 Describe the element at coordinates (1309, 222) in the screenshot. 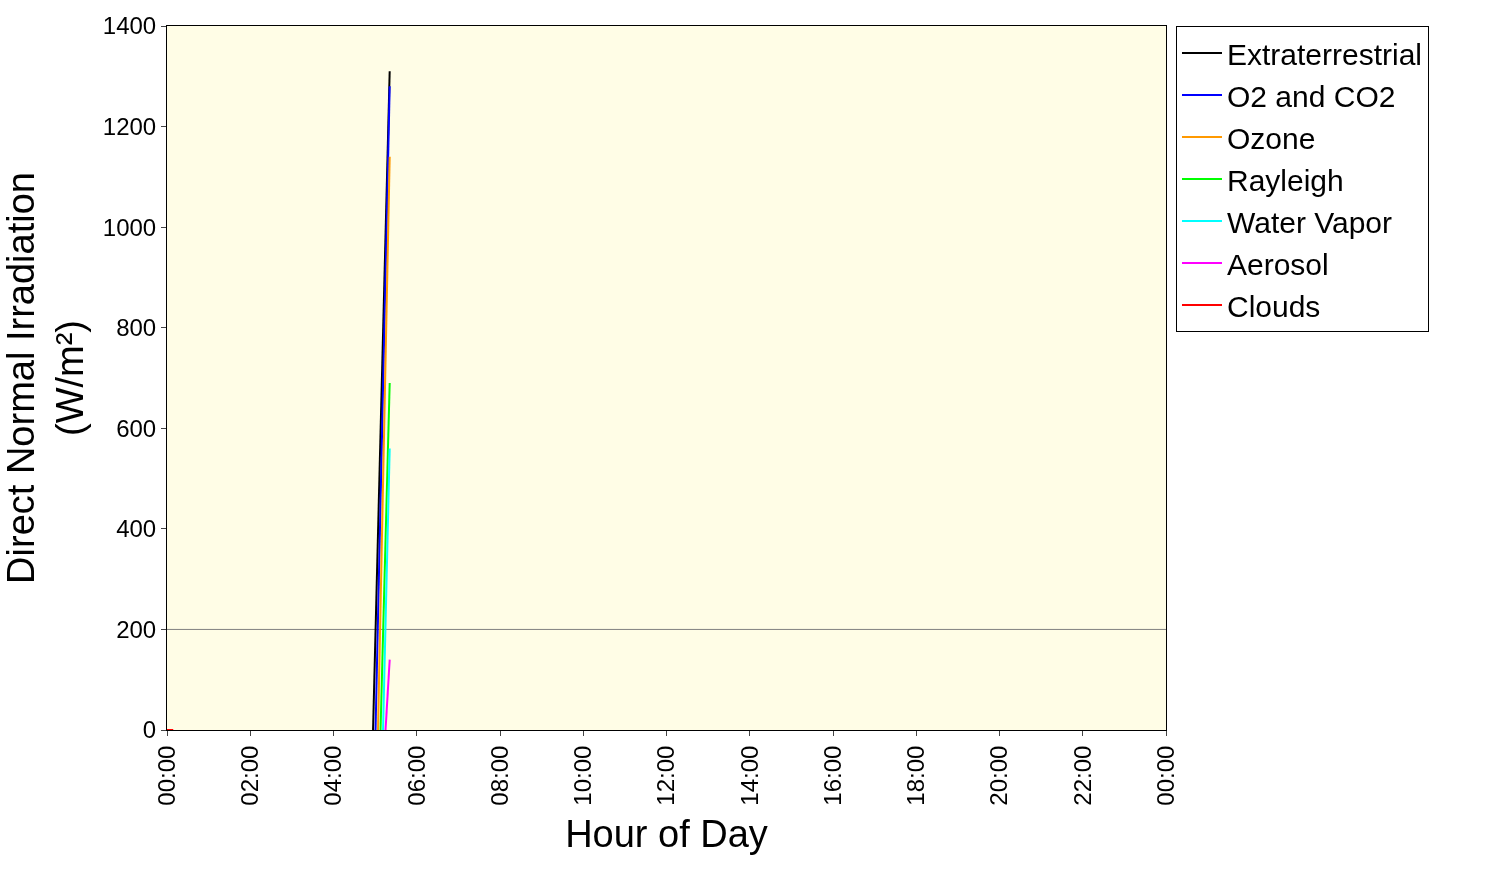

I see `legend-label: Water Vapor` at that location.